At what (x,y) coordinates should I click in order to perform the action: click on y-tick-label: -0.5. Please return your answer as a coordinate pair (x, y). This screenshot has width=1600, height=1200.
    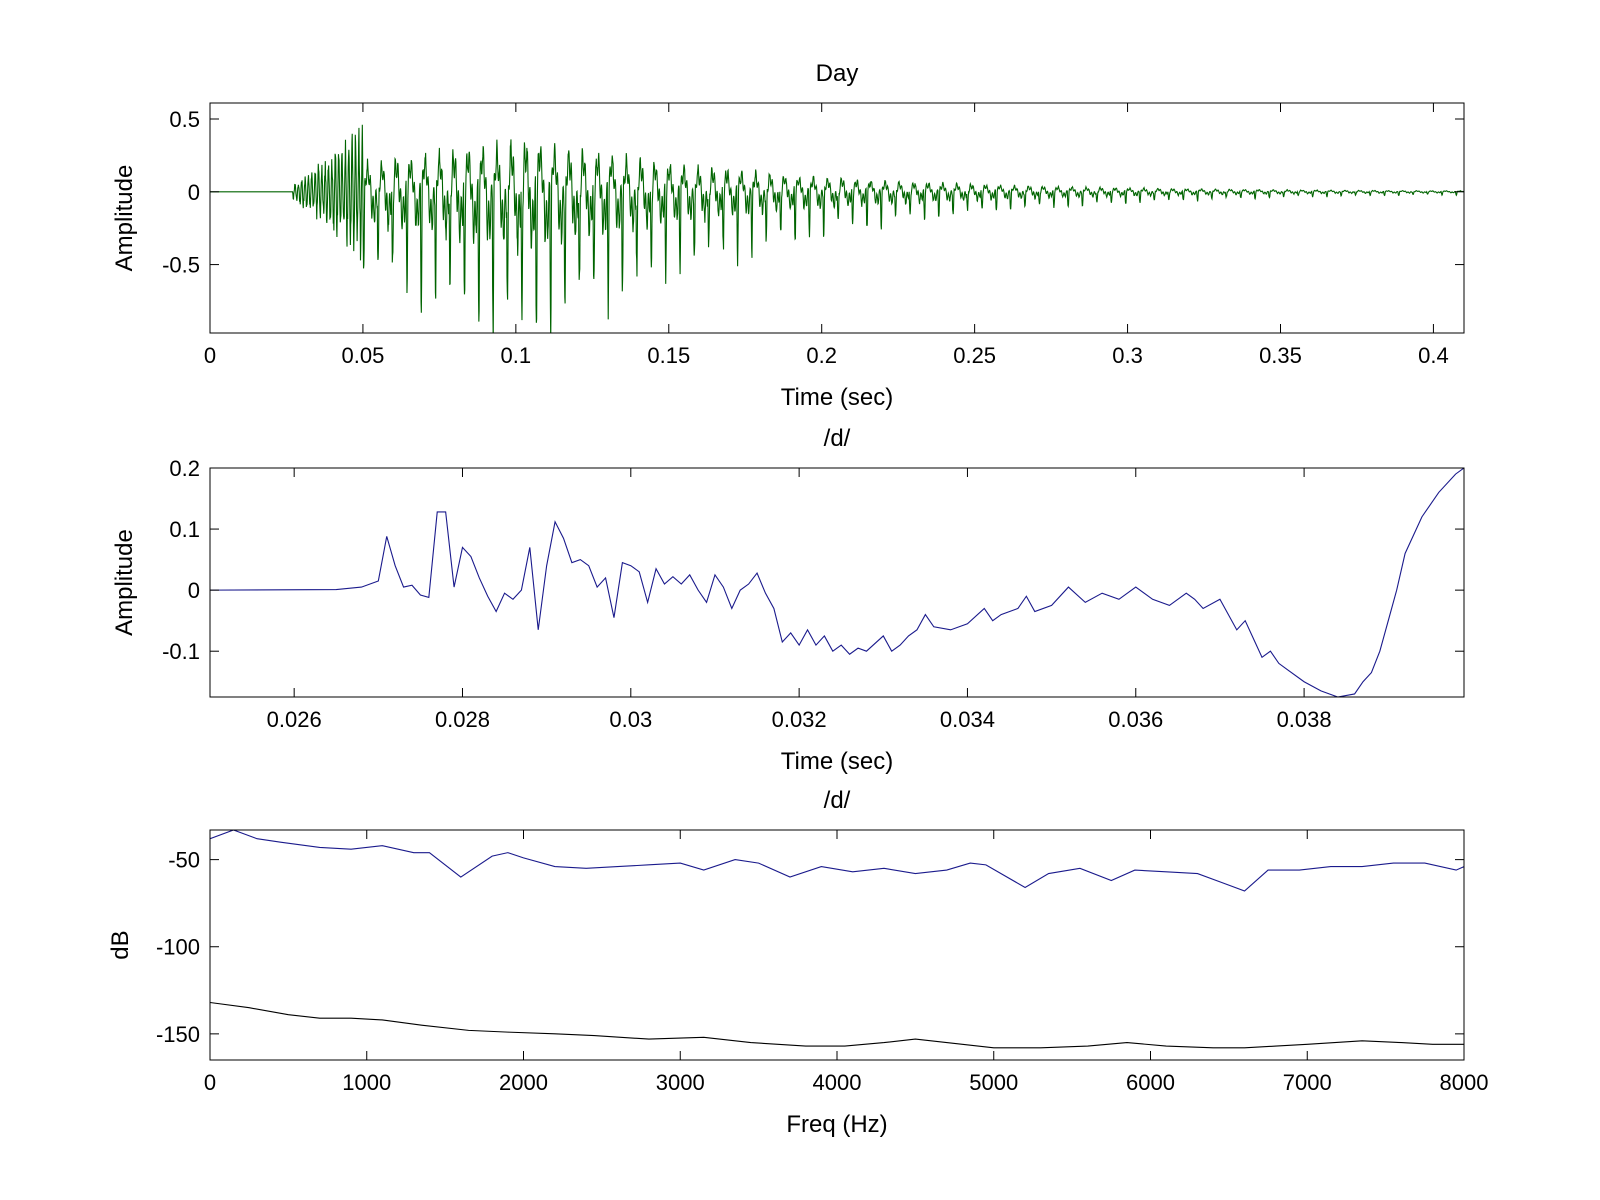
    Looking at the image, I should click on (181, 265).